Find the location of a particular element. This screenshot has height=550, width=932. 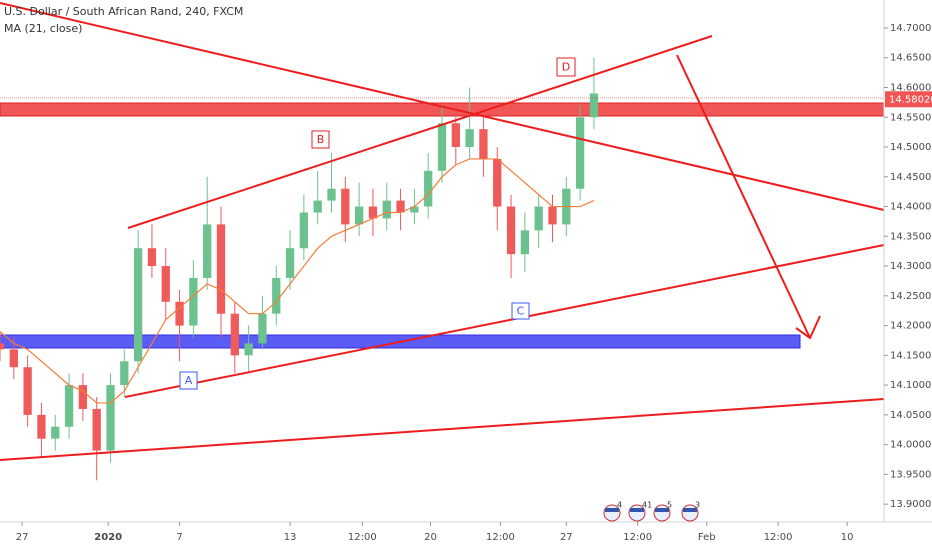

arrow-shaft is located at coordinates (743, 196).